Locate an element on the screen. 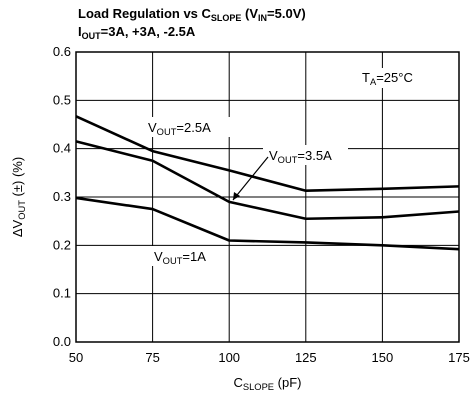  x-tick-label: 50 is located at coordinates (76, 357).